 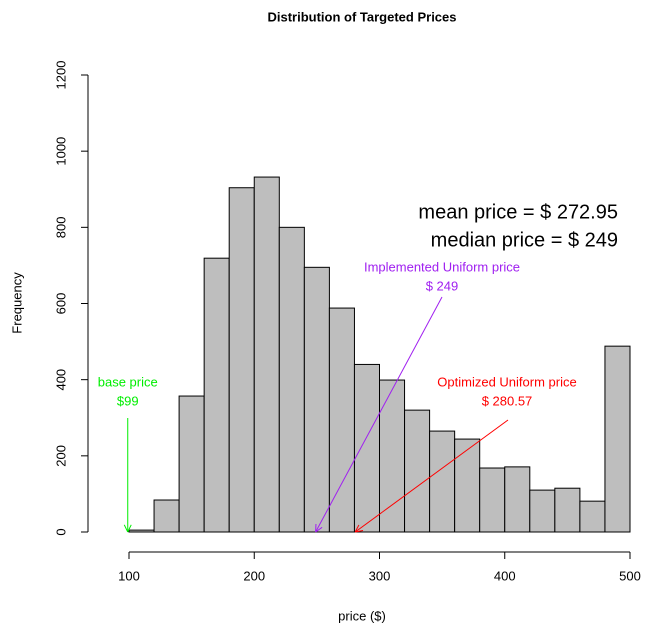 What do you see at coordinates (506, 381) in the screenshot?
I see `annotation-label: Optimized Uniform price` at bounding box center [506, 381].